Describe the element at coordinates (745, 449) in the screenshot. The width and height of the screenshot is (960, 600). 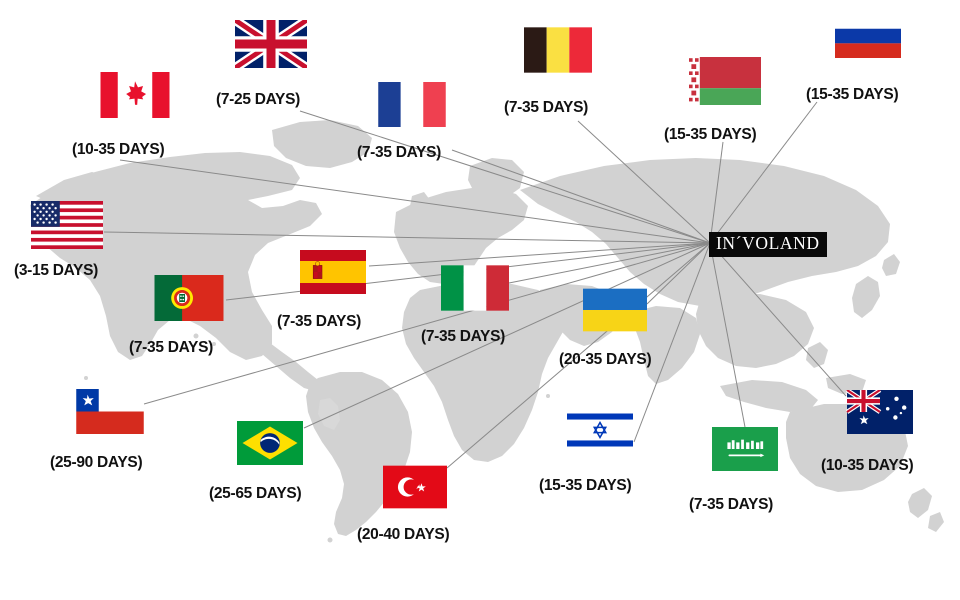
I see `flag-saudi-arabia-icon` at that location.